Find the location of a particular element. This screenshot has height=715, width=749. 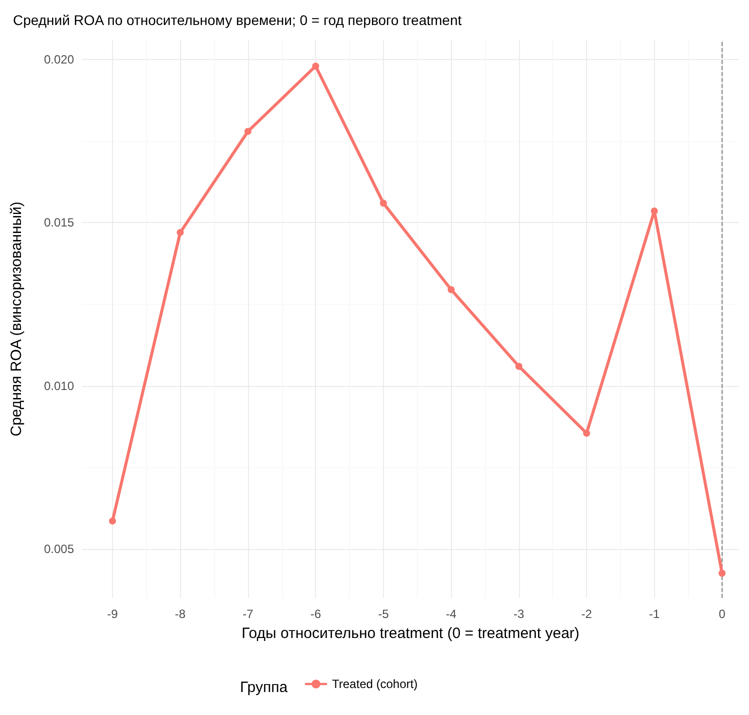

x-tick-label: -5 is located at coordinates (384, 614).